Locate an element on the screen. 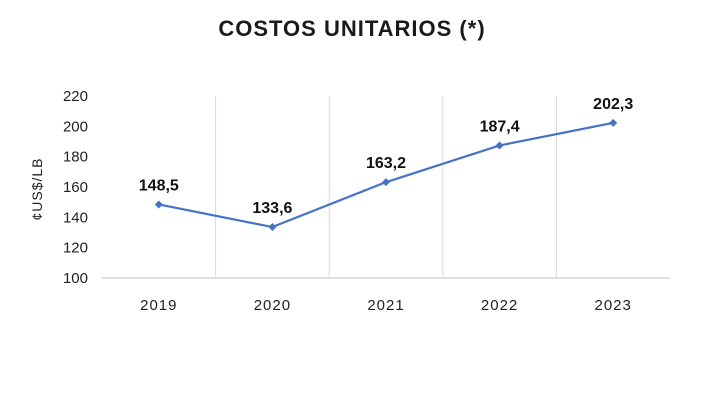  y-tick-label: 120 is located at coordinates (75, 248).